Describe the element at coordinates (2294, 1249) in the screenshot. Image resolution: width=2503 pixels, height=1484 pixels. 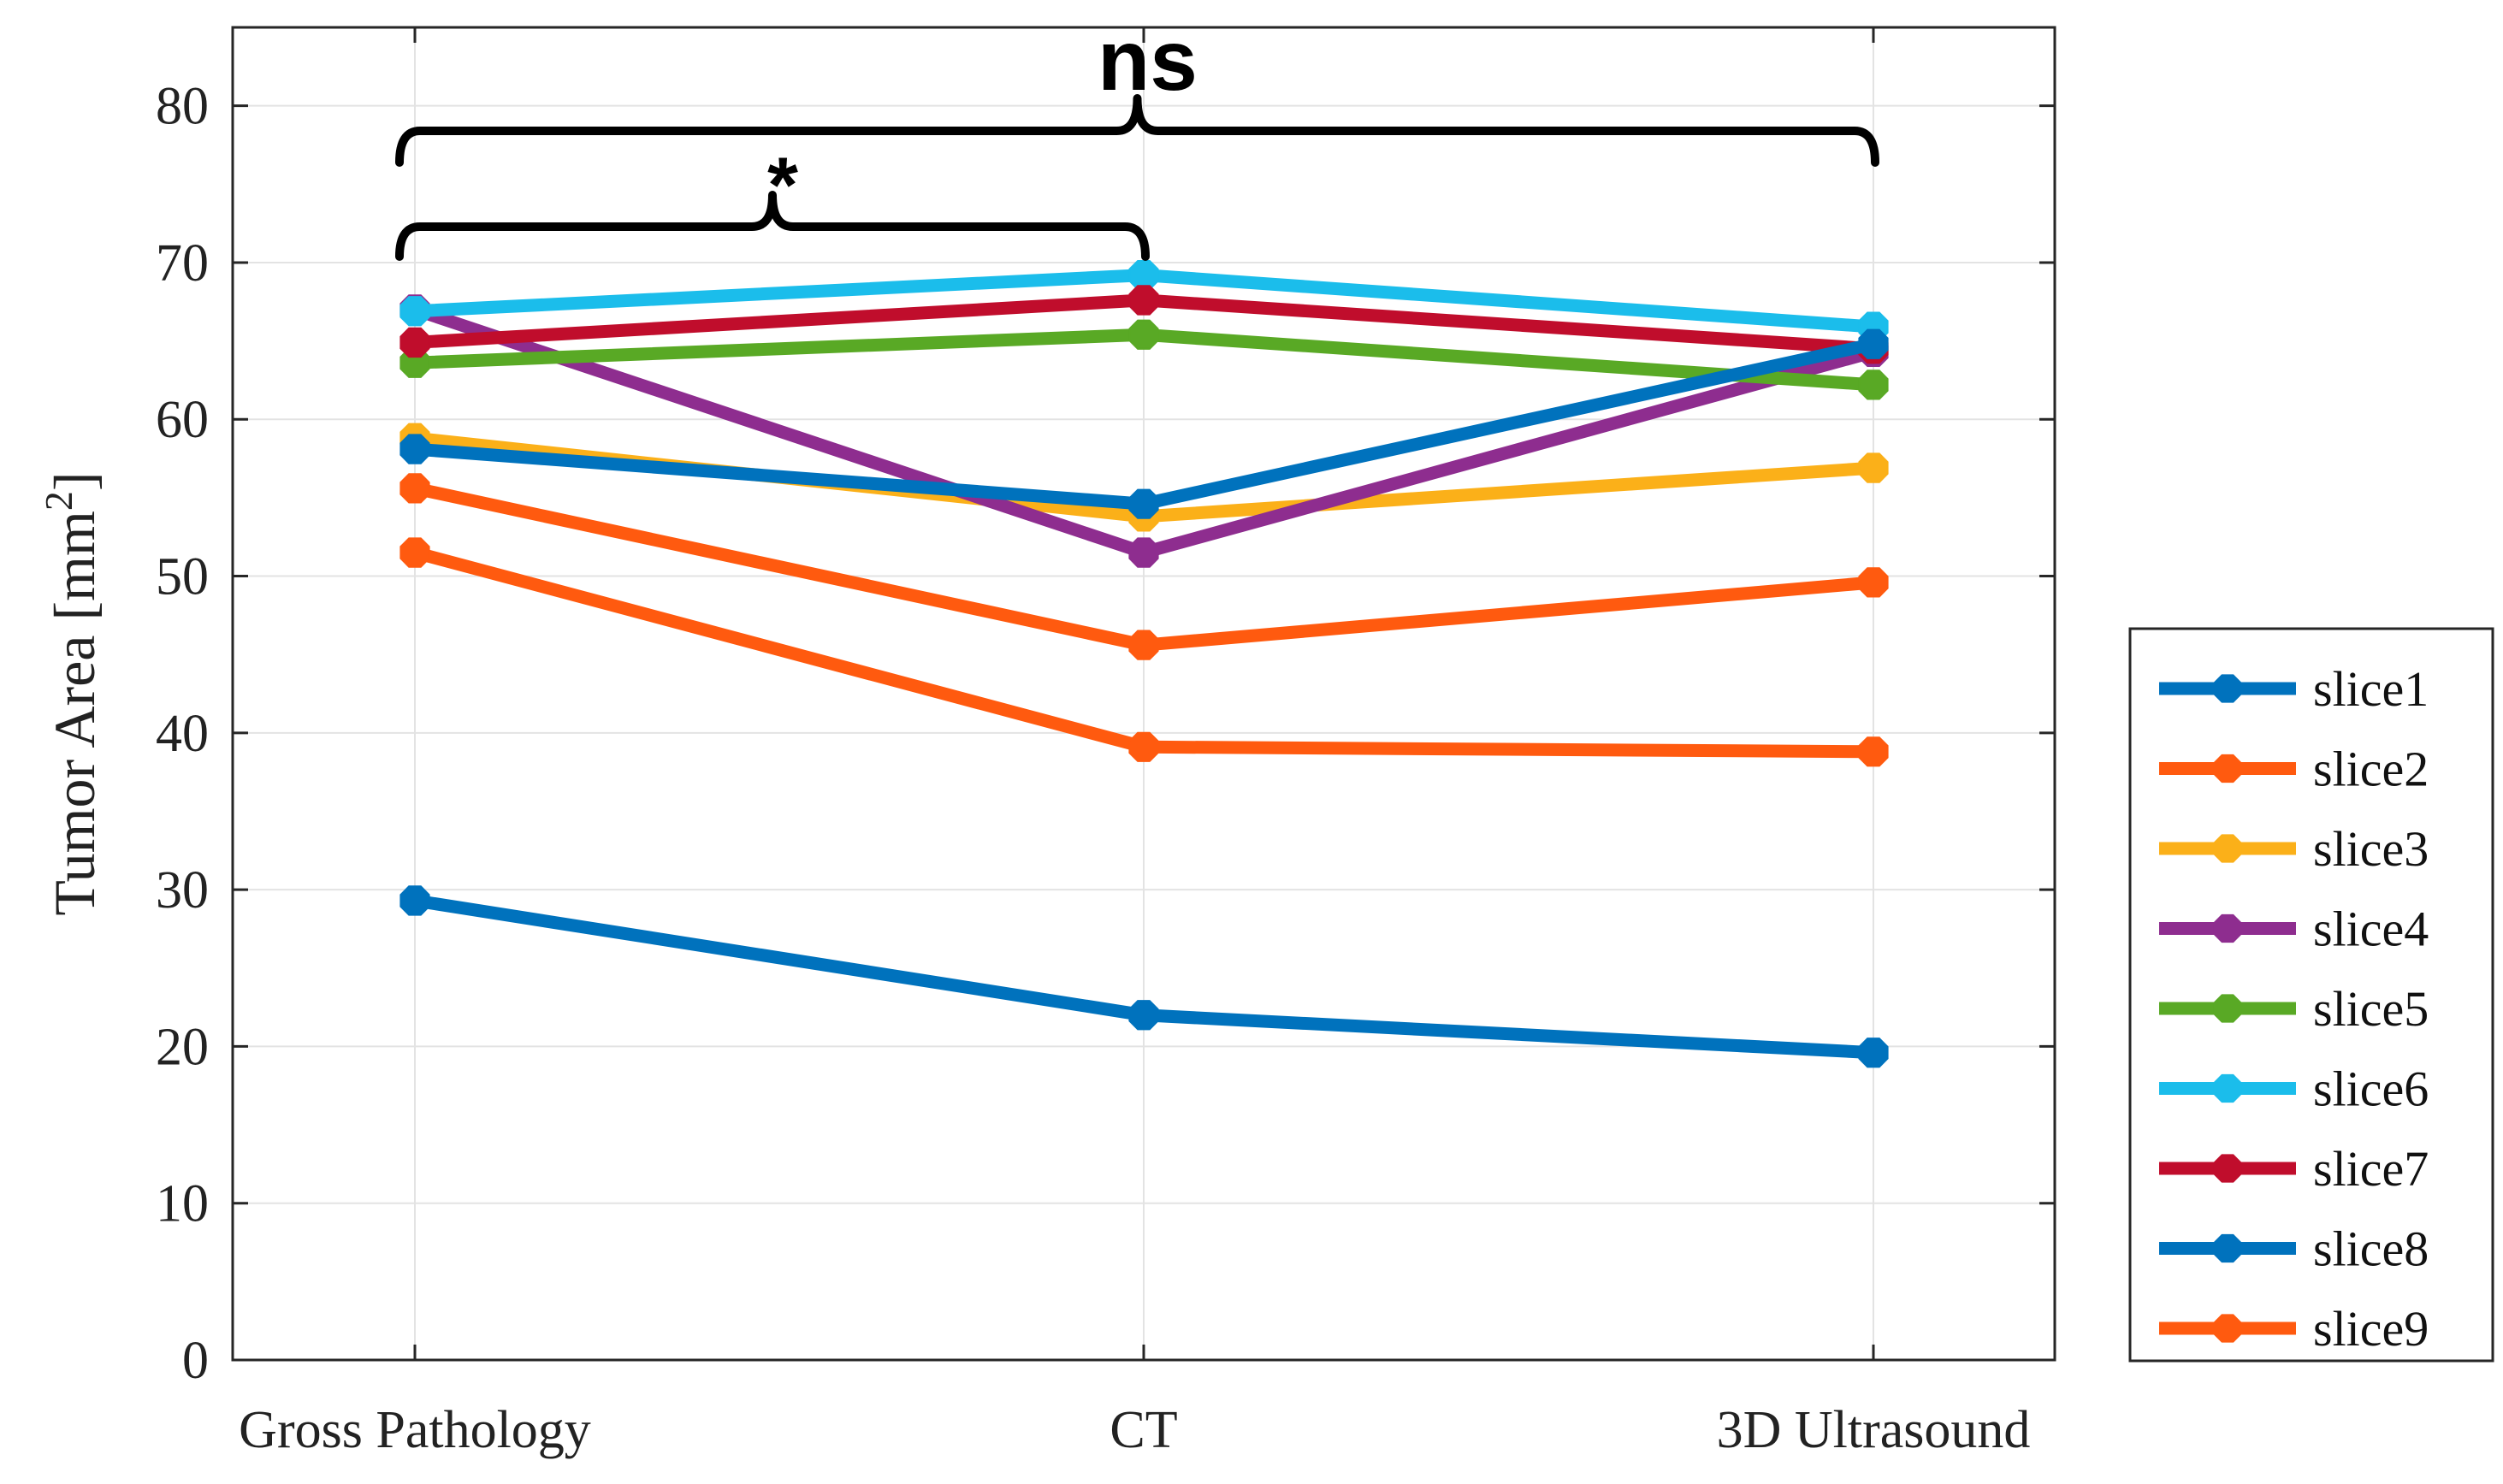
I see `legend-entry-slice8: slice8` at that location.